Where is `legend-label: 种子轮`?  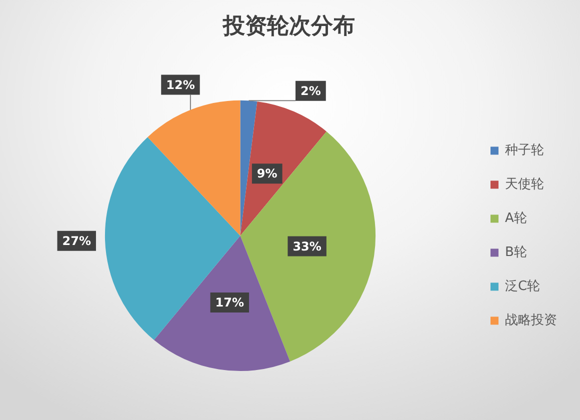 legend-label: 种子轮 is located at coordinates (524, 150).